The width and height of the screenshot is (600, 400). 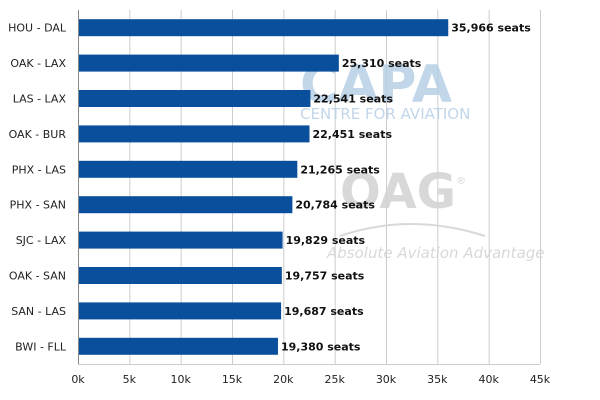 I want to click on oag-watermark-swoosh, so click(x=412, y=230).